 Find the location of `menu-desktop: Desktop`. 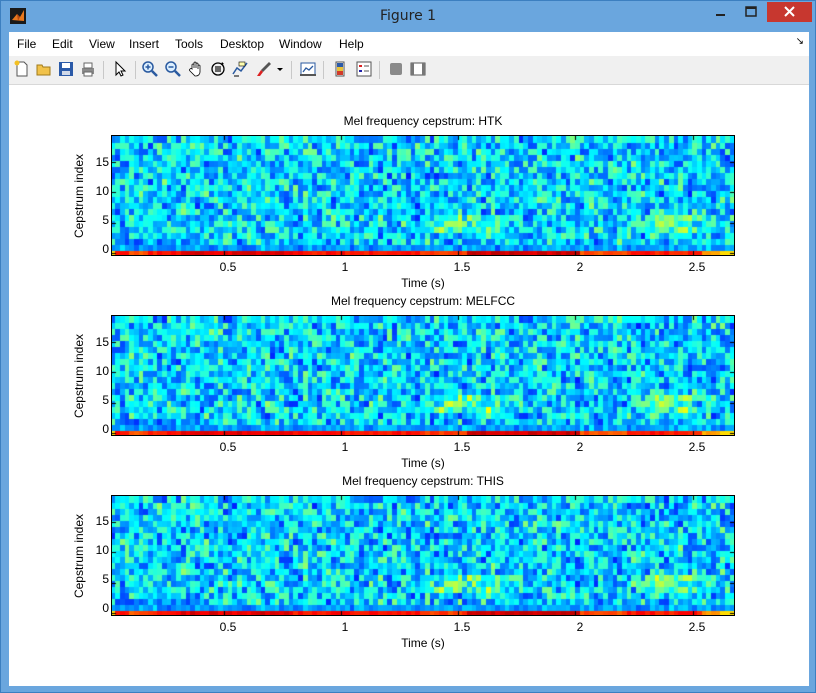

menu-desktop: Desktop is located at coordinates (242, 44).